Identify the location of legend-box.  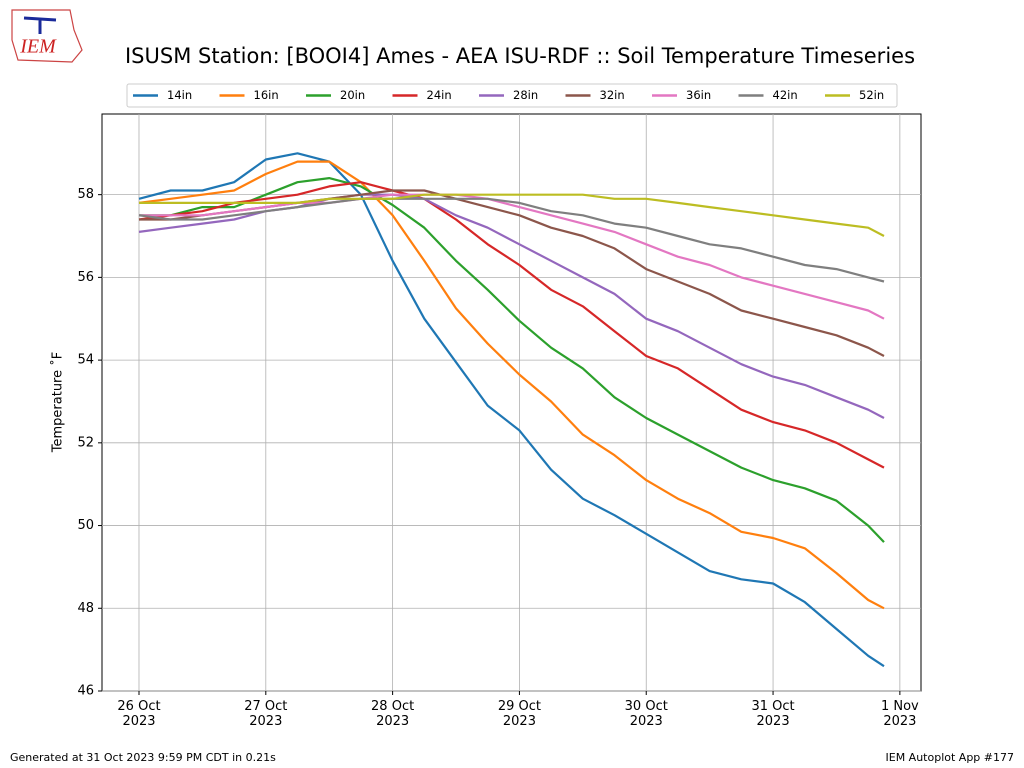
(512, 95).